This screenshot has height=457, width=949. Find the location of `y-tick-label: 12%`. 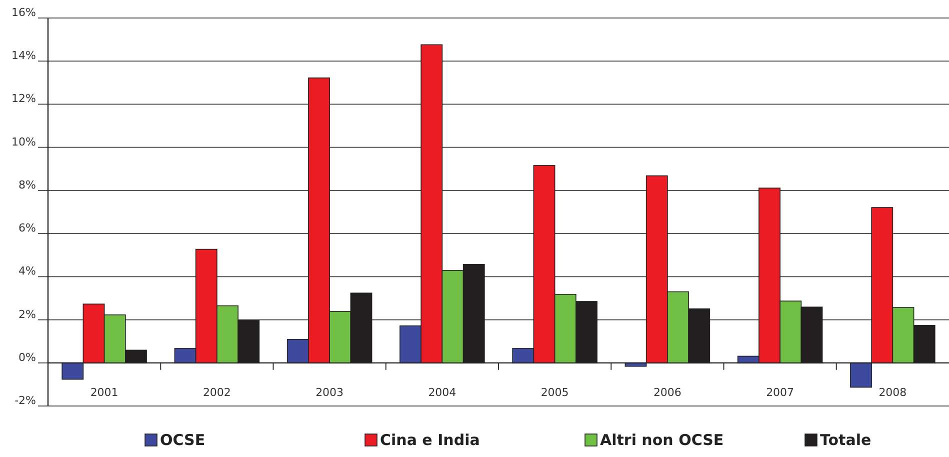

y-tick-label: 12% is located at coordinates (24, 99).